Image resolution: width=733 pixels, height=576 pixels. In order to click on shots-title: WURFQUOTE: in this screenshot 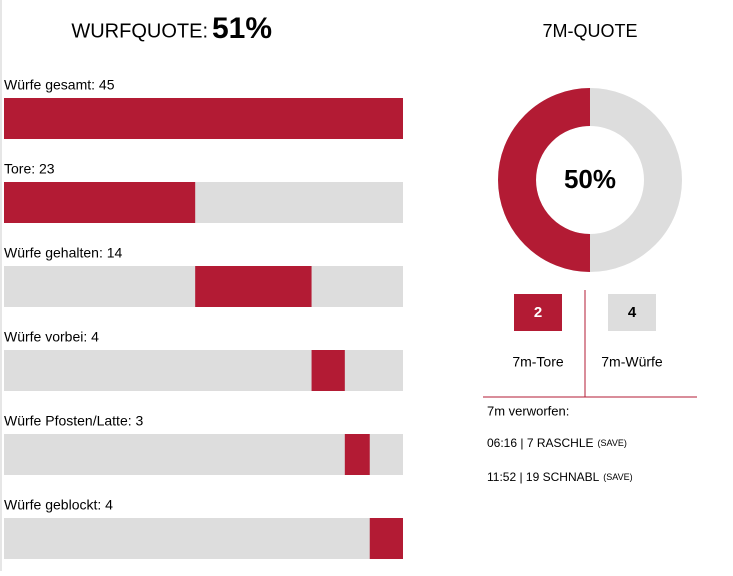, I will do `click(139, 31)`.